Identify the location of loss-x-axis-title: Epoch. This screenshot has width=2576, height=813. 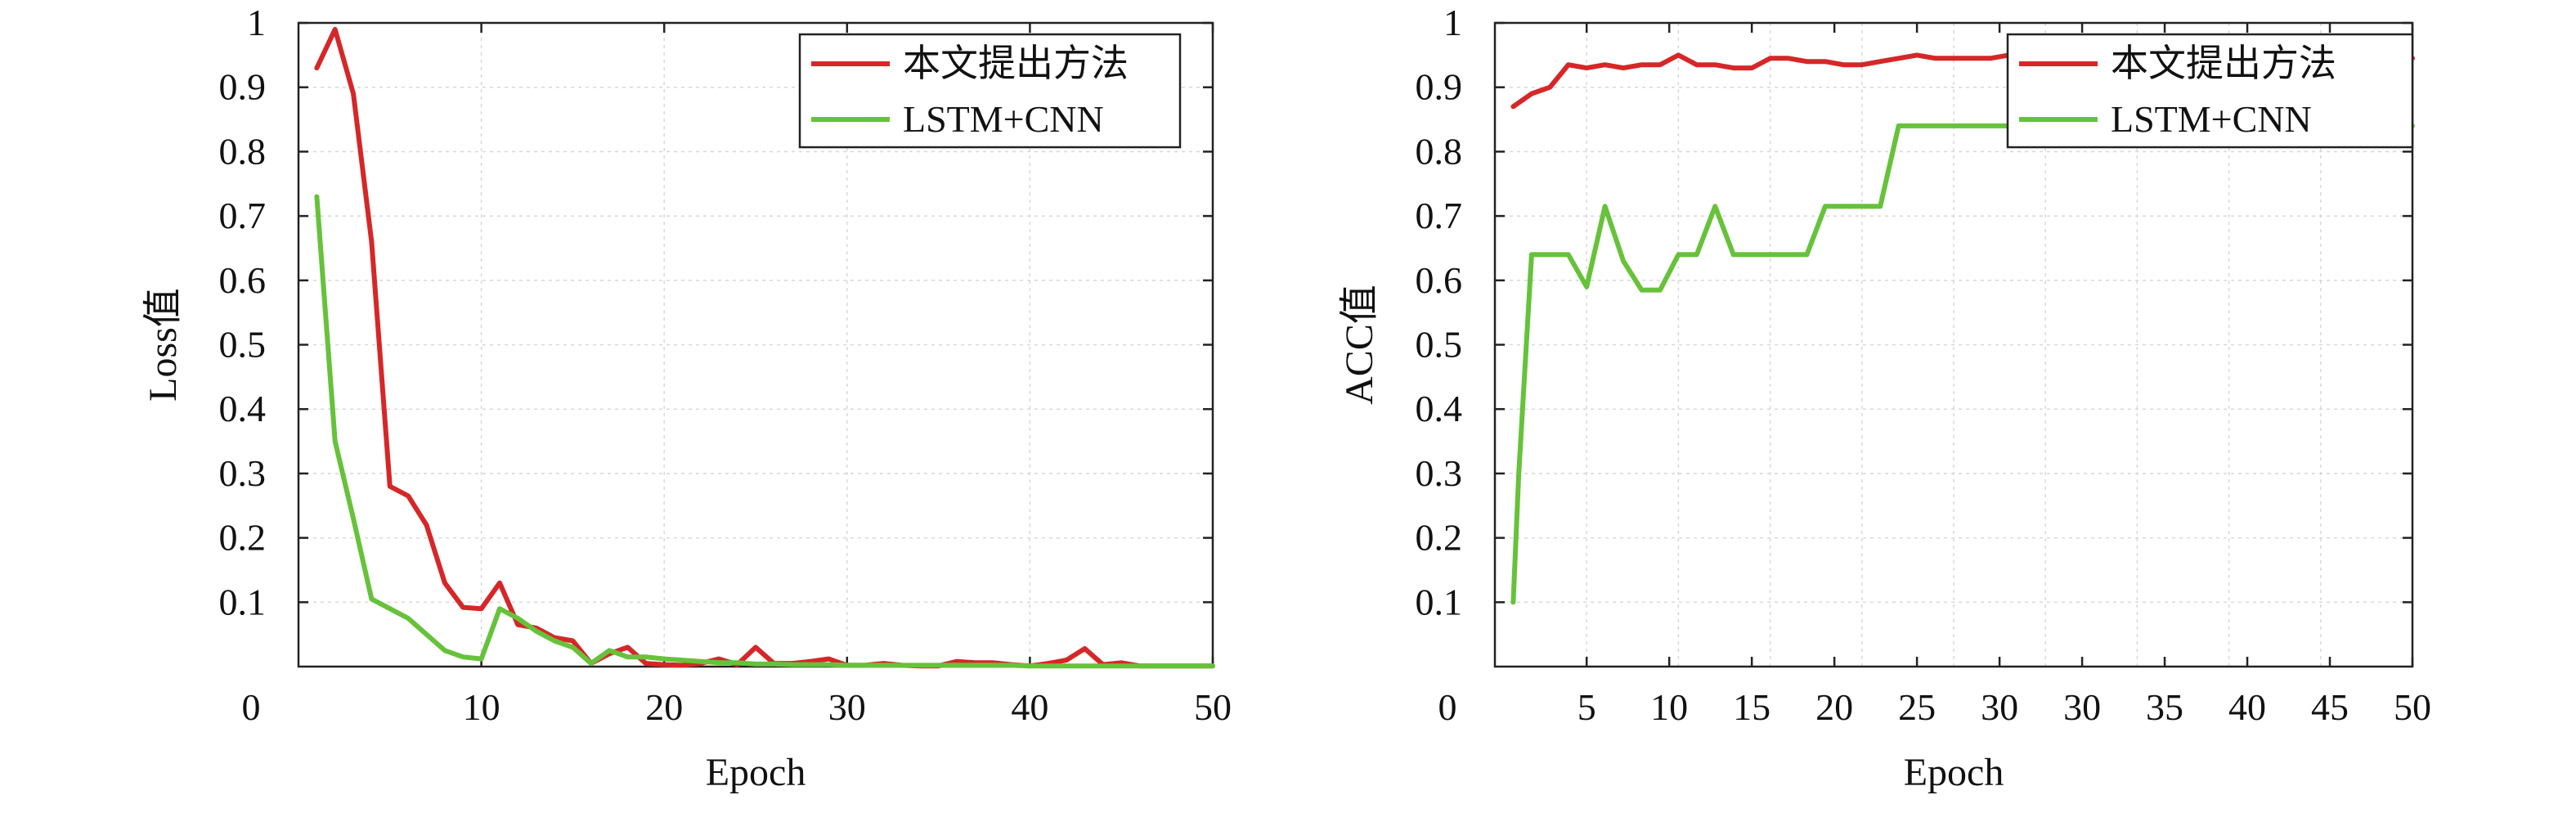
(756, 772).